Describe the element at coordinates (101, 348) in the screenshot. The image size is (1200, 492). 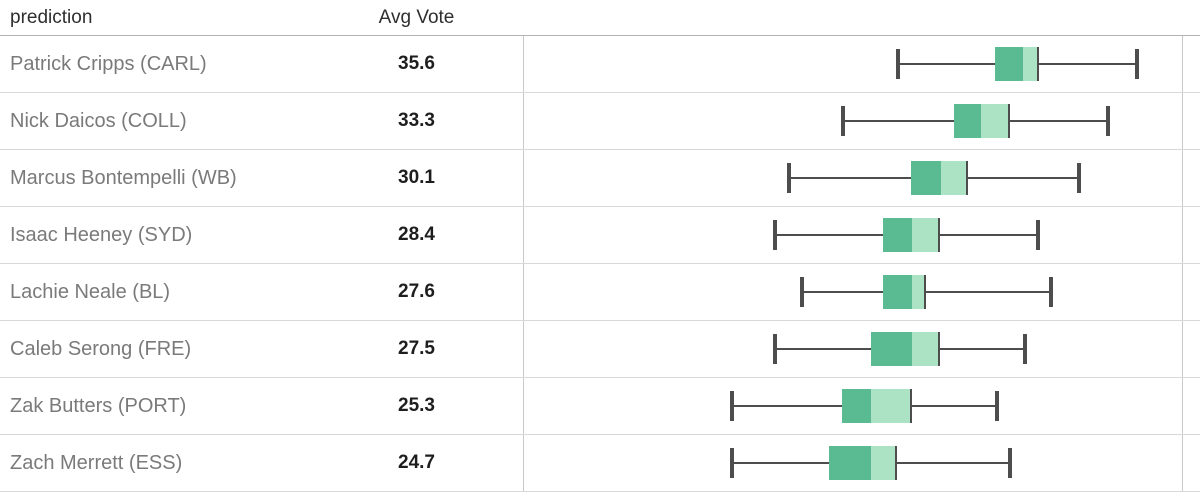
I see `player-name-cell: Caleb Serong (FRE)` at that location.